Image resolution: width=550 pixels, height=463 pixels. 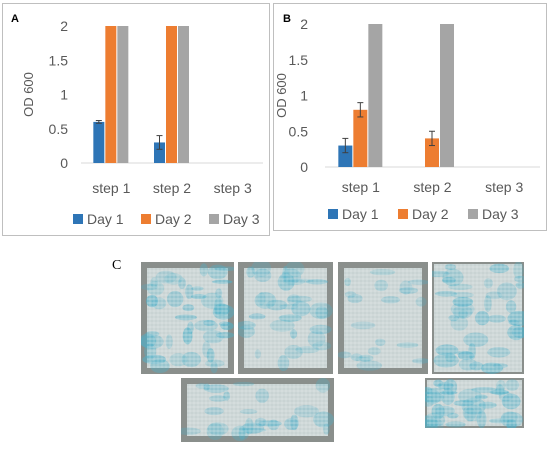 What do you see at coordinates (304, 96) in the screenshot?
I see `y-tick-label: 1` at bounding box center [304, 96].